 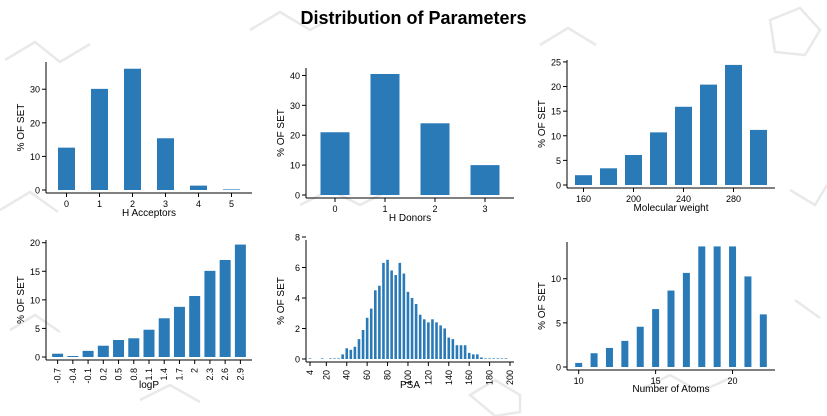 I want to click on y-tick-label: 2, so click(x=297, y=329).